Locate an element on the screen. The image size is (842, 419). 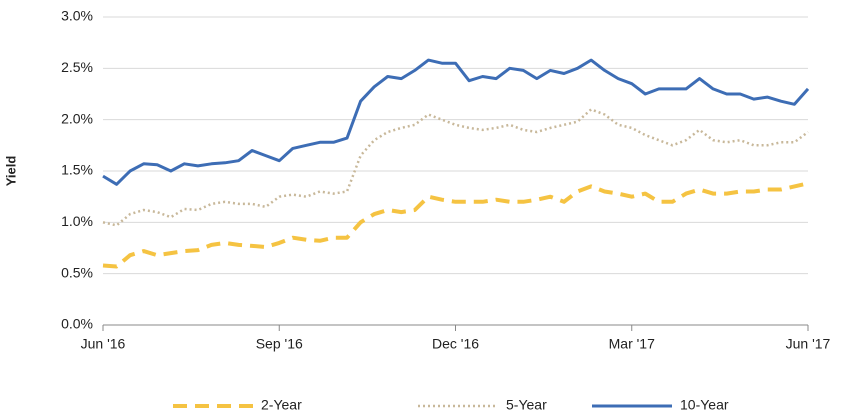
legend-label: 5-Year is located at coordinates (526, 405).